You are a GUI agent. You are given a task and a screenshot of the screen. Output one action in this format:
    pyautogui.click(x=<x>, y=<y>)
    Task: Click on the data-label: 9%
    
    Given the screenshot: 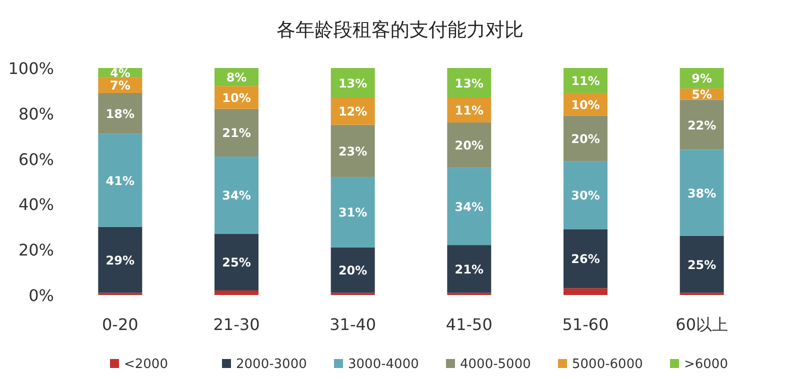 What is the action you would take?
    pyautogui.click(x=702, y=79)
    